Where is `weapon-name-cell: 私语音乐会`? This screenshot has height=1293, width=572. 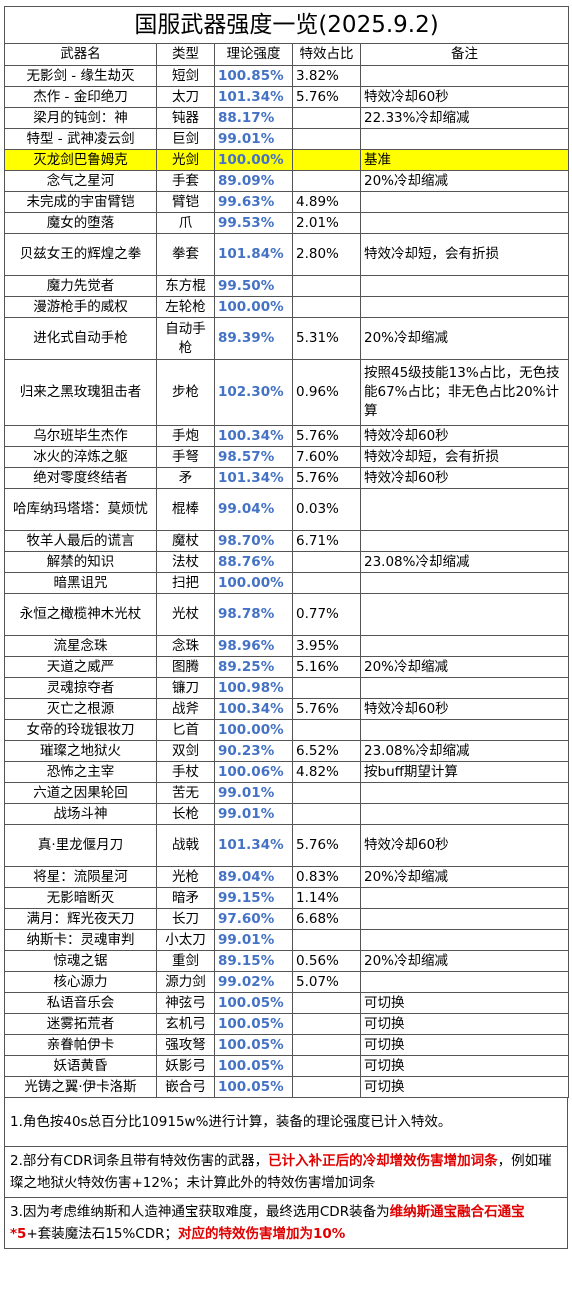 weapon-name-cell: 私语音乐会 is located at coordinates (80, 1003).